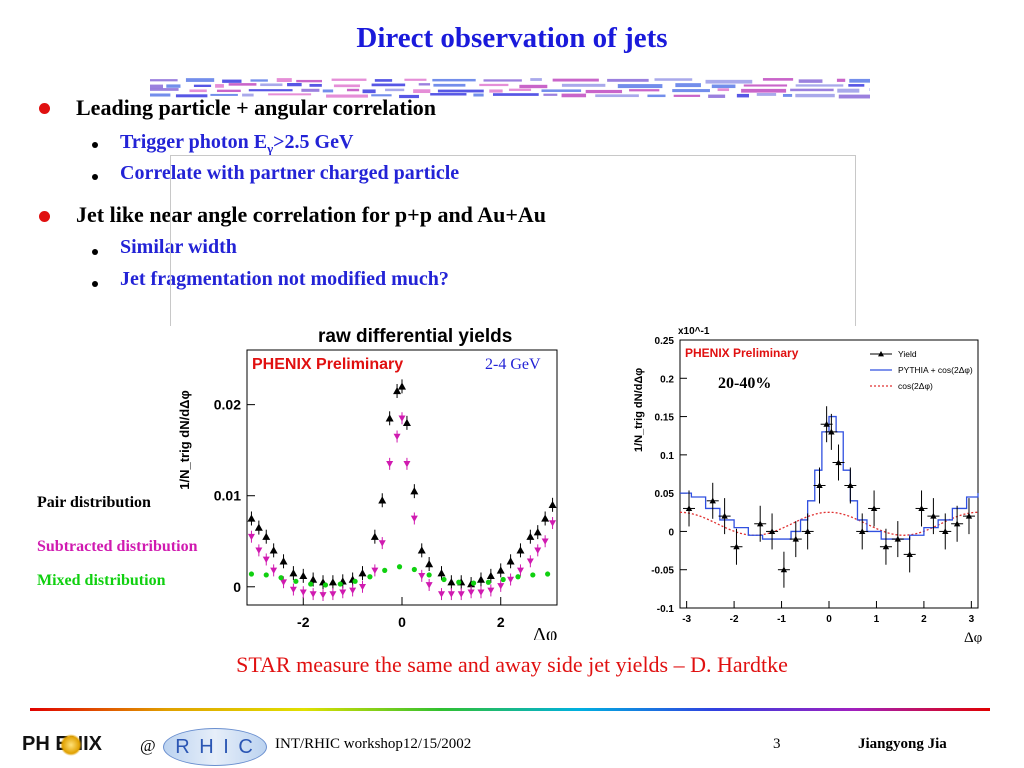 This screenshot has width=1024, height=768. What do you see at coordinates (686, 619) in the screenshot?
I see `x-tick-label: -3` at bounding box center [686, 619].